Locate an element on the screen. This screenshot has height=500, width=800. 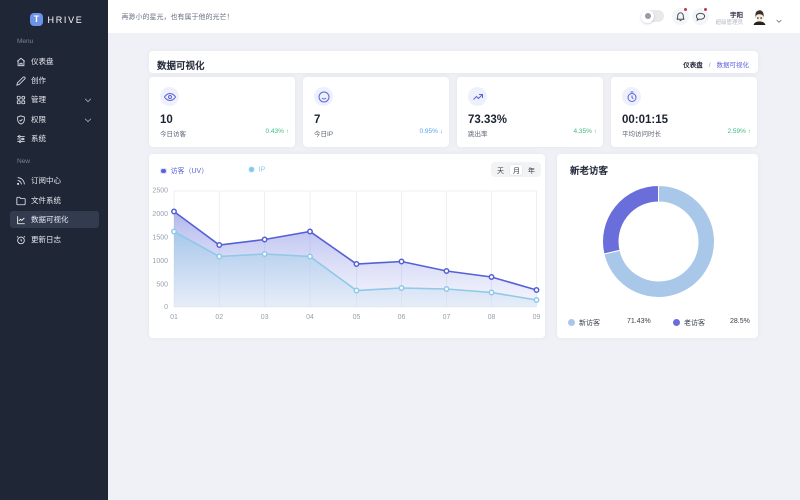
svg-text: 500 is located at coordinates (162, 285).